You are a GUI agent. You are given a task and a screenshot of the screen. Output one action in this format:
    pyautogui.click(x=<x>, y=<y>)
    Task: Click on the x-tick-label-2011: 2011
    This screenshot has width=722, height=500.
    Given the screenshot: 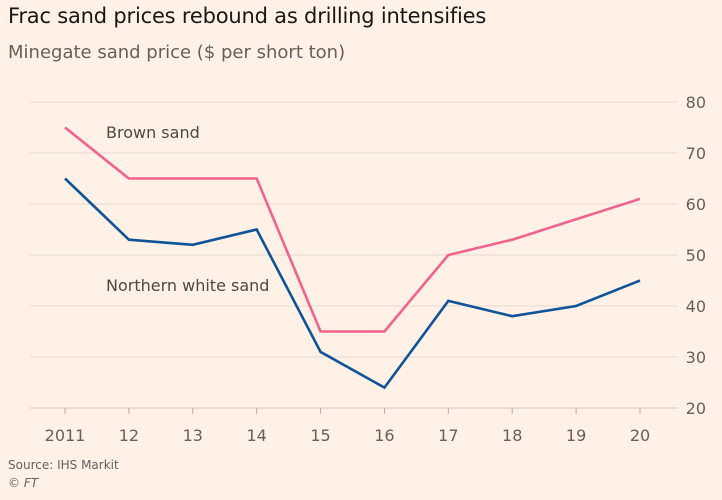 What is the action you would take?
    pyautogui.click(x=65, y=435)
    